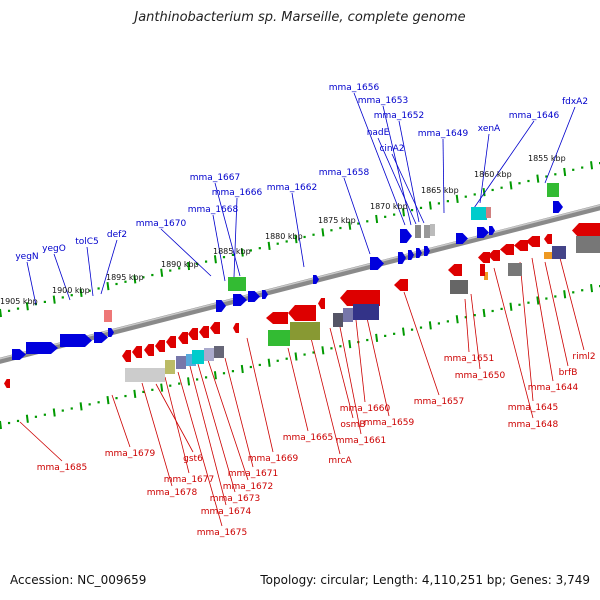 The image size is (600, 600). I want to click on gene-label: mma_1653, so click(383, 101).